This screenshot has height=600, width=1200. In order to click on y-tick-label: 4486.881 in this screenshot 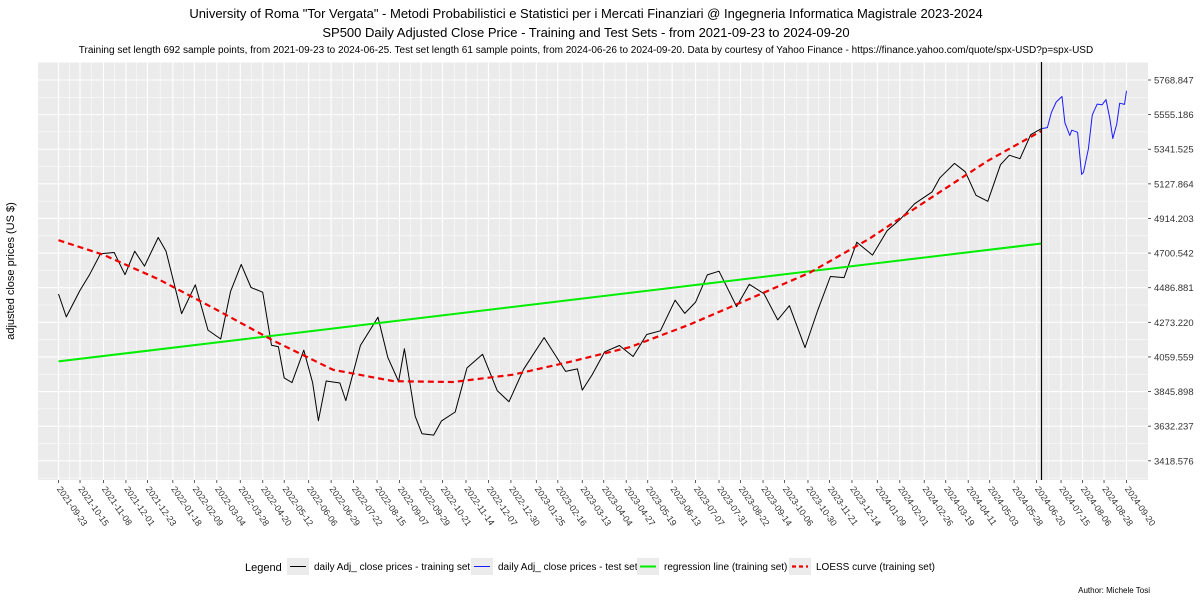, I will do `click(1174, 288)`.